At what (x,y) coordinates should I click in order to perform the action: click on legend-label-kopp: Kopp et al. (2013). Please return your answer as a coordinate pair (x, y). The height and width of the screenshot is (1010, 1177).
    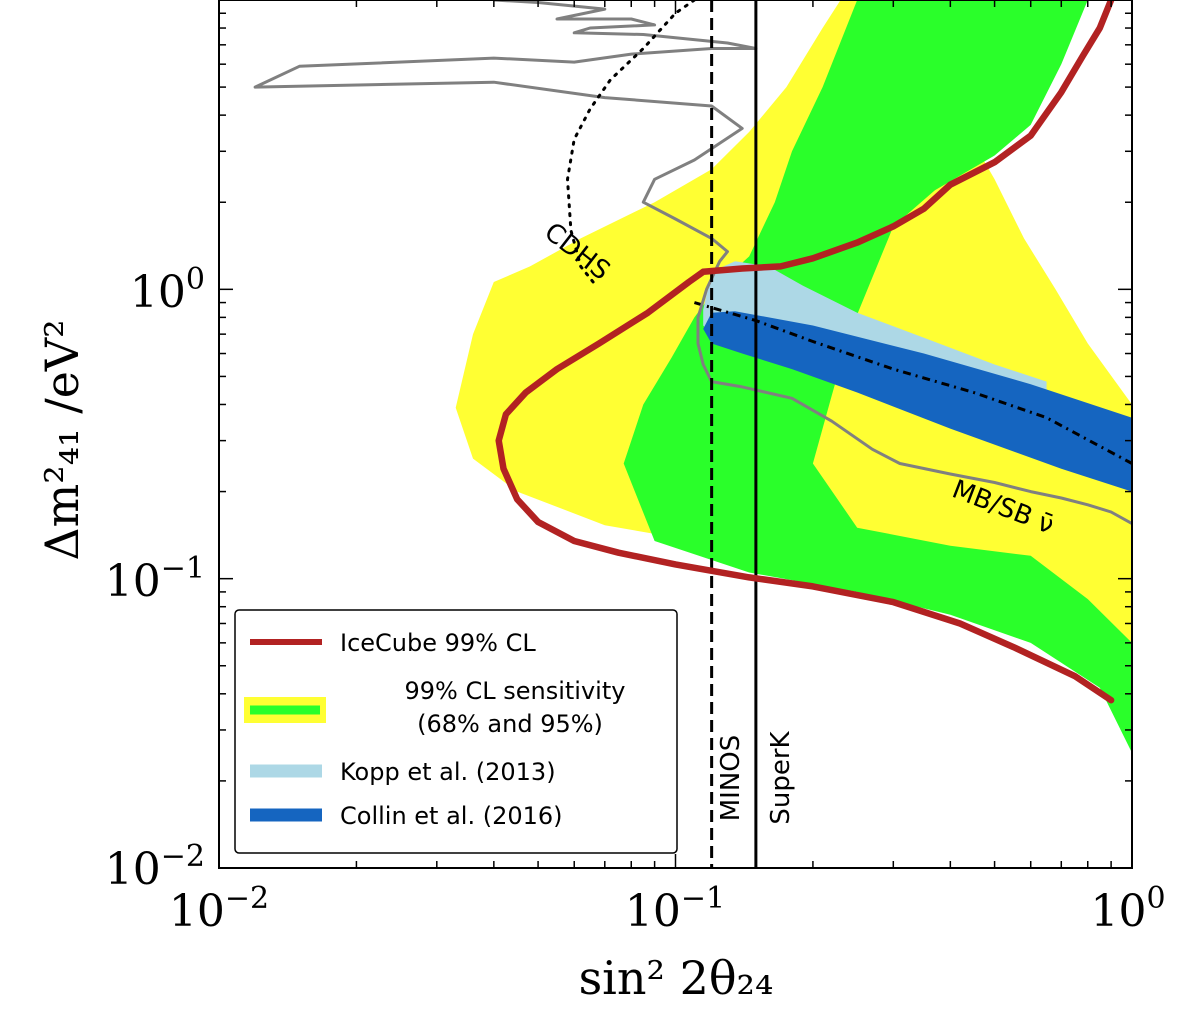
    Looking at the image, I should click on (448, 772).